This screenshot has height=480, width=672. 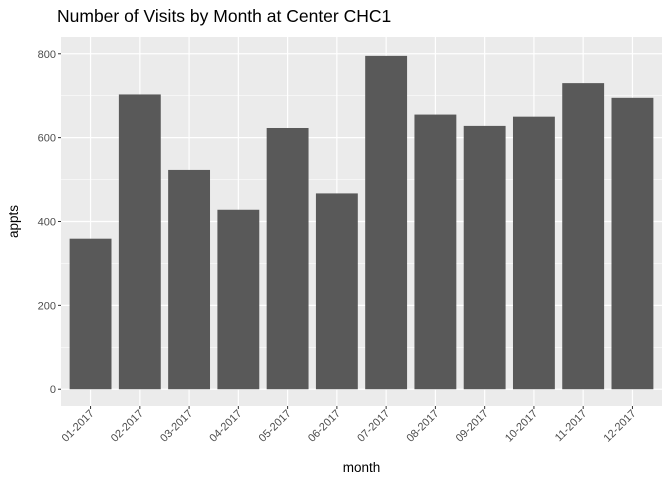 What do you see at coordinates (176, 426) in the screenshot?
I see `x-tick-label: 03-2017` at bounding box center [176, 426].